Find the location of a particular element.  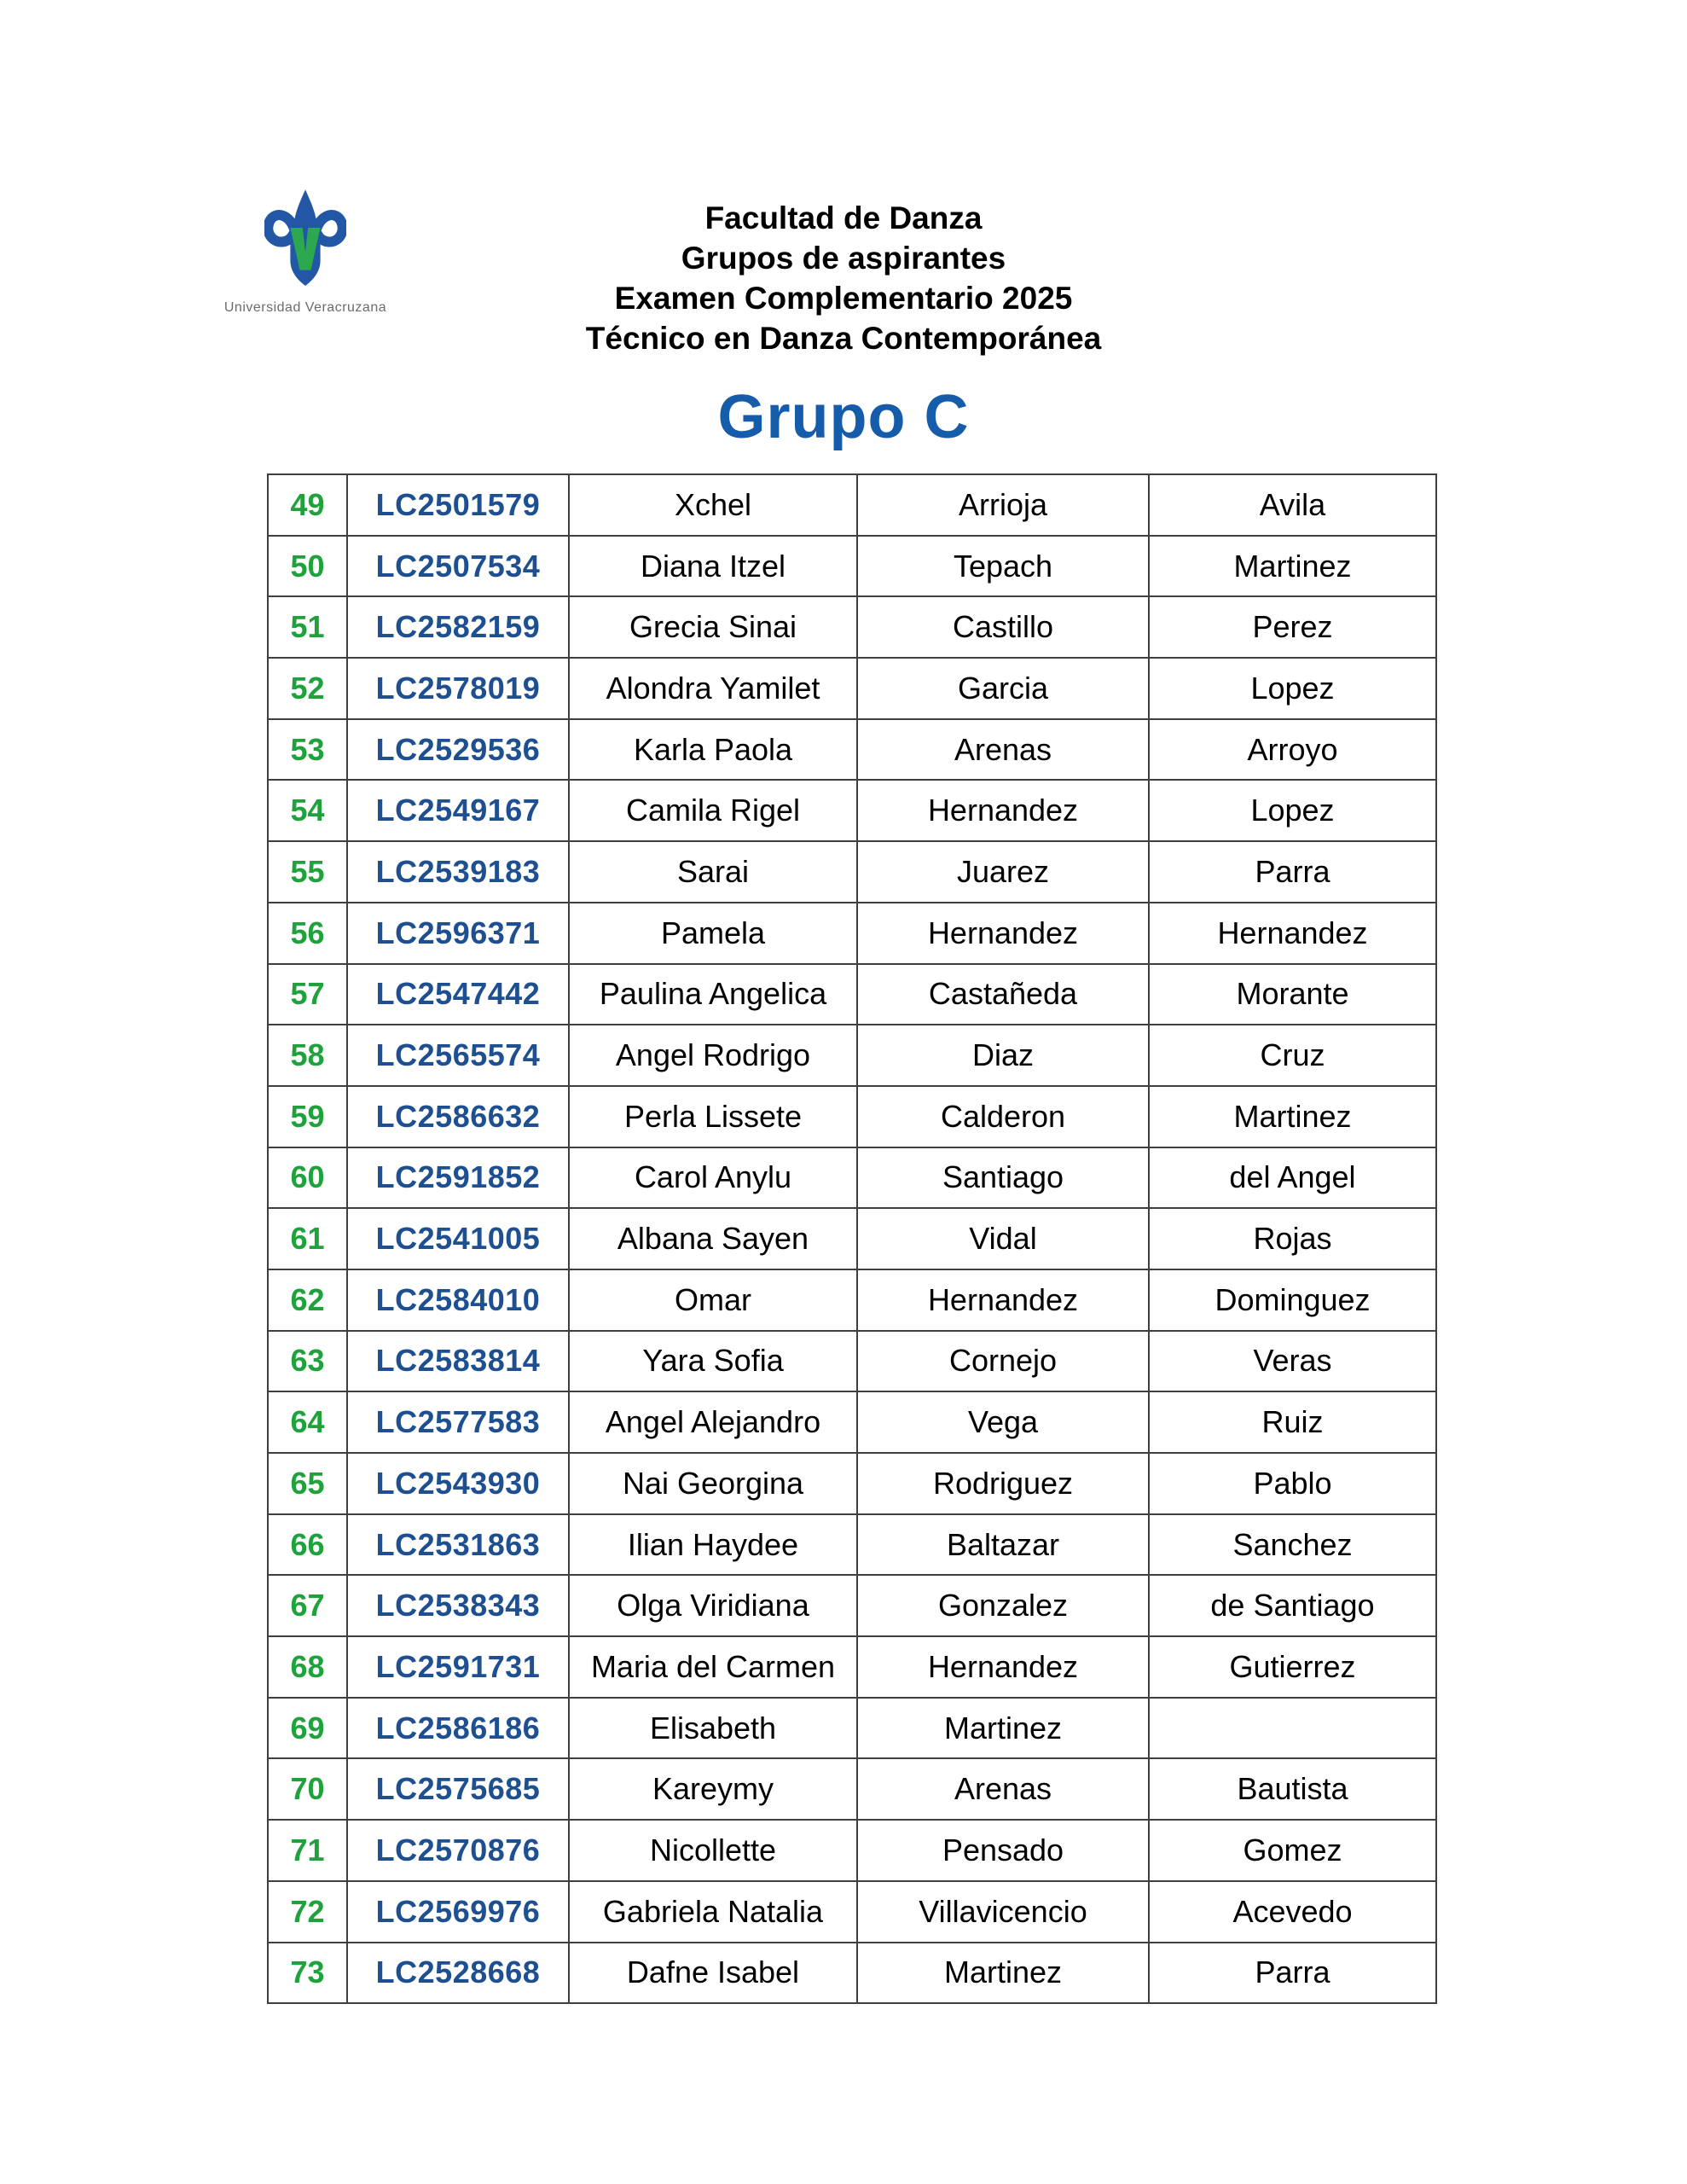

row-maternal-surname: Hernandez is located at coordinates (1292, 933).